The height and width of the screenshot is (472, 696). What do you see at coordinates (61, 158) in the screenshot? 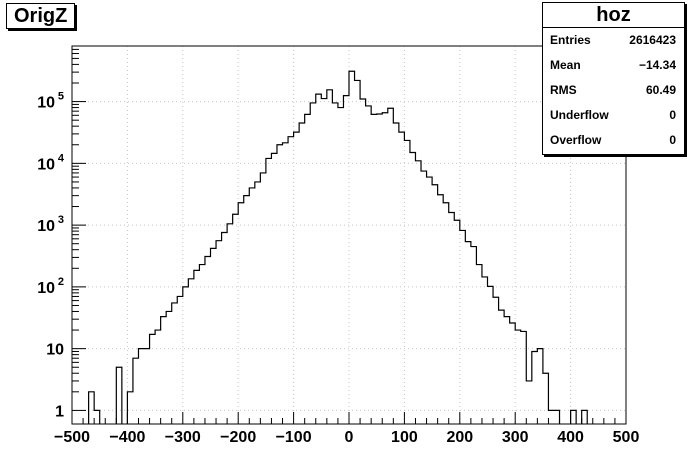
I see `y-tick-exponent: 4` at bounding box center [61, 158].